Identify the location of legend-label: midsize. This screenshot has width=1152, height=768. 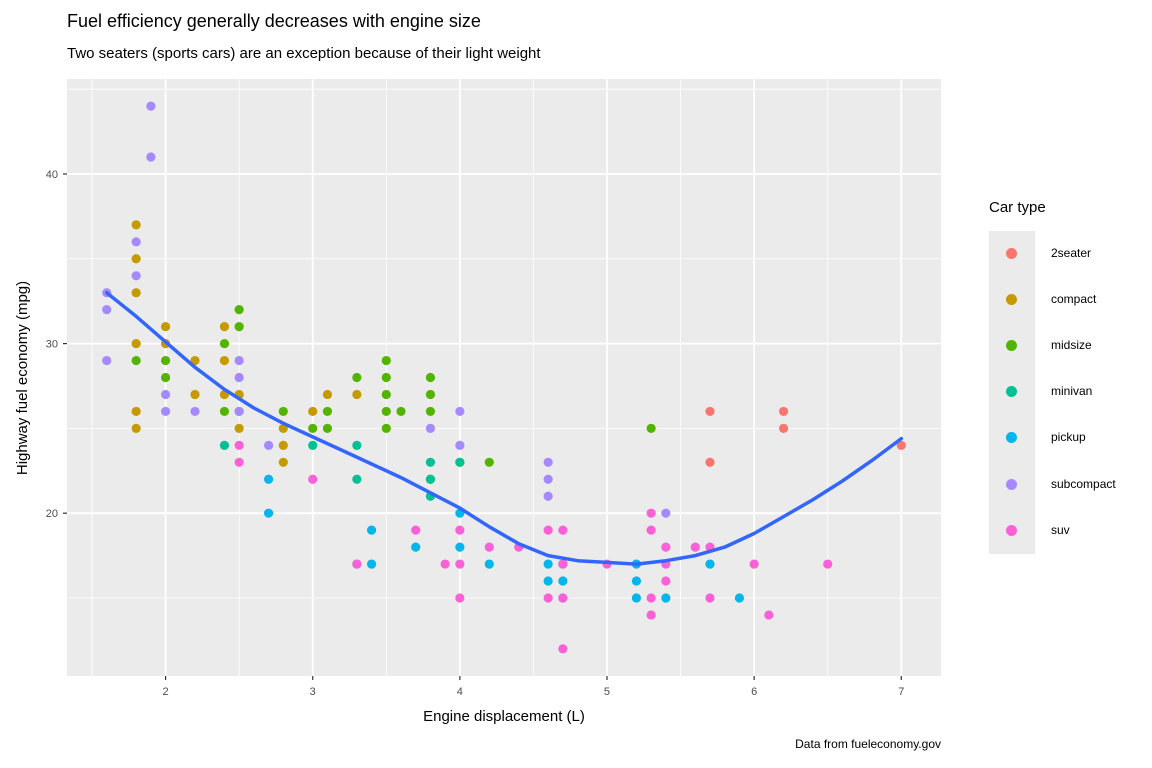
(1071, 345).